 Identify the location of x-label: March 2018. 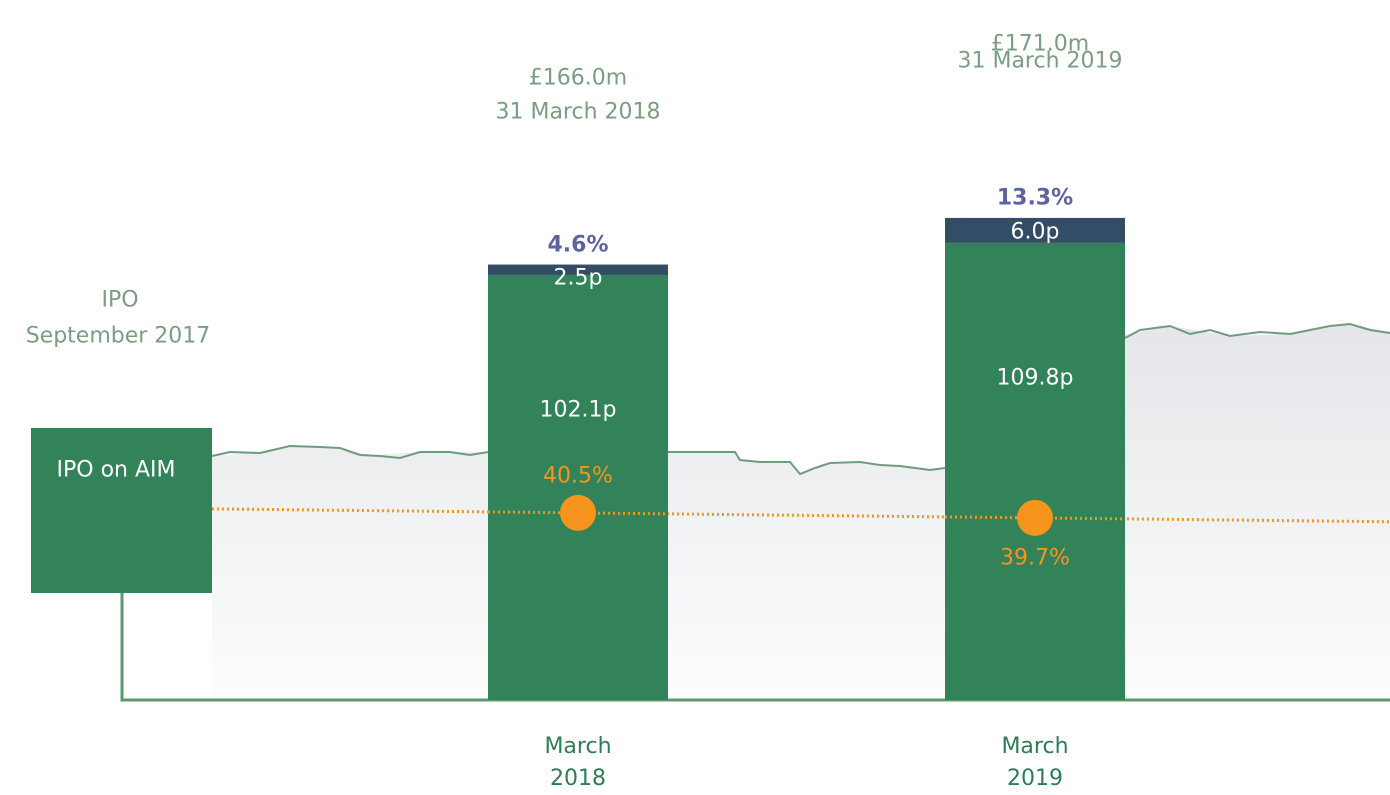
(578, 762).